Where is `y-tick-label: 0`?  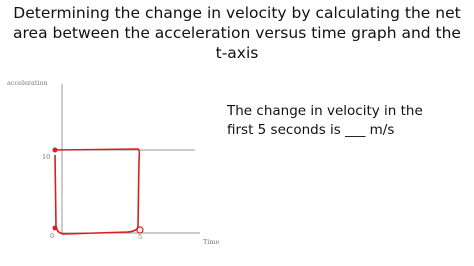 y-tick-label: 0 is located at coordinates (52, 236).